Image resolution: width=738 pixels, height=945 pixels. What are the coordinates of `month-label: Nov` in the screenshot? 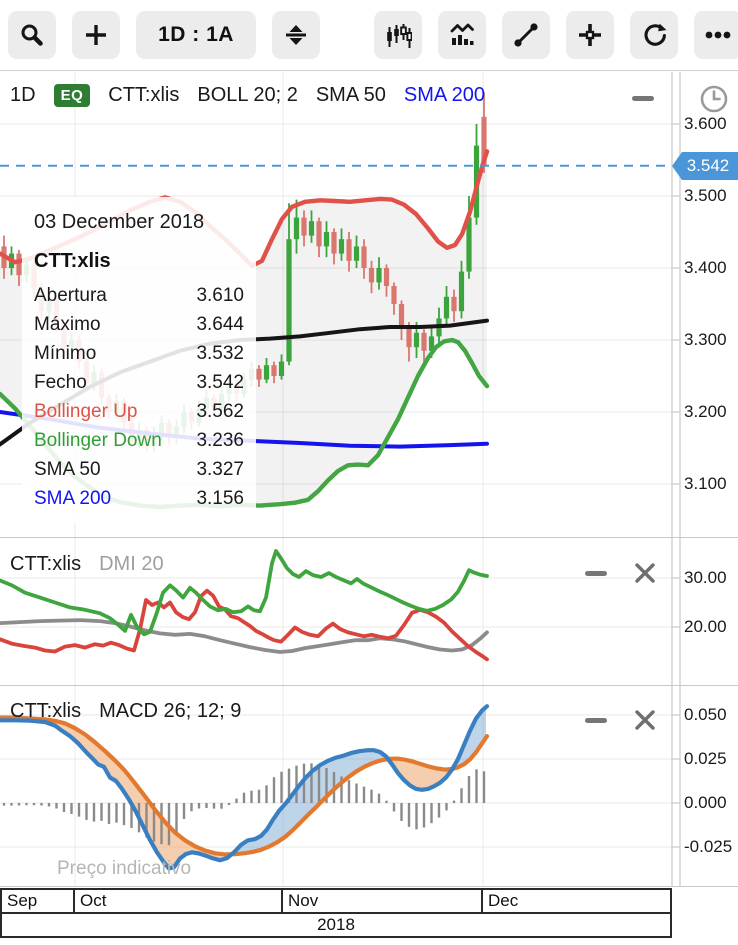 It's located at (383, 901).